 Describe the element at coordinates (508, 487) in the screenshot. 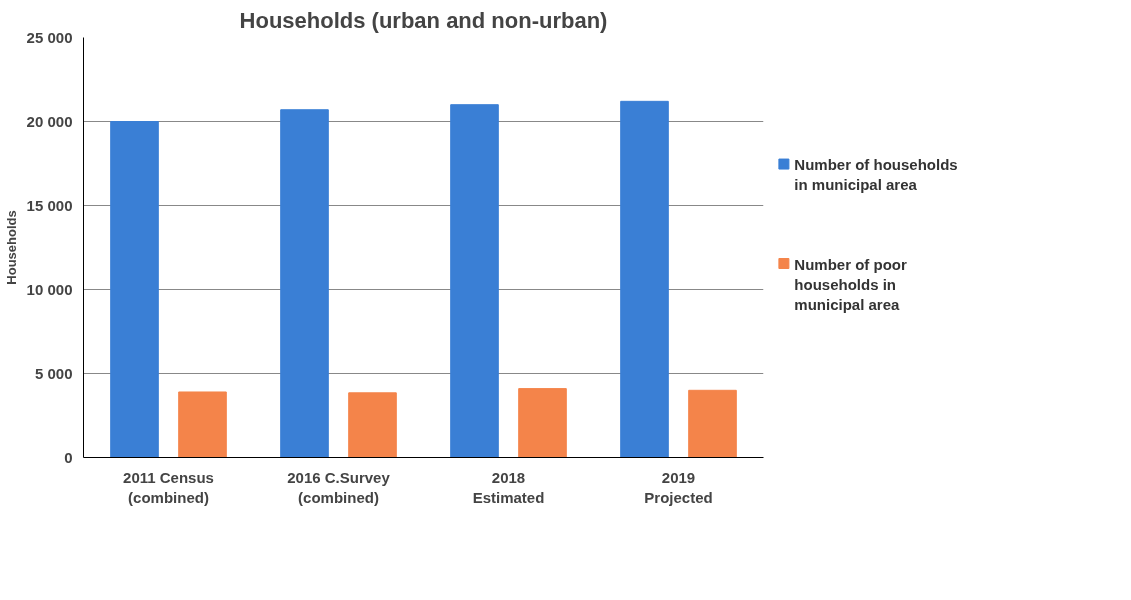

I see `x-tick-label: 2018 Estimated` at that location.